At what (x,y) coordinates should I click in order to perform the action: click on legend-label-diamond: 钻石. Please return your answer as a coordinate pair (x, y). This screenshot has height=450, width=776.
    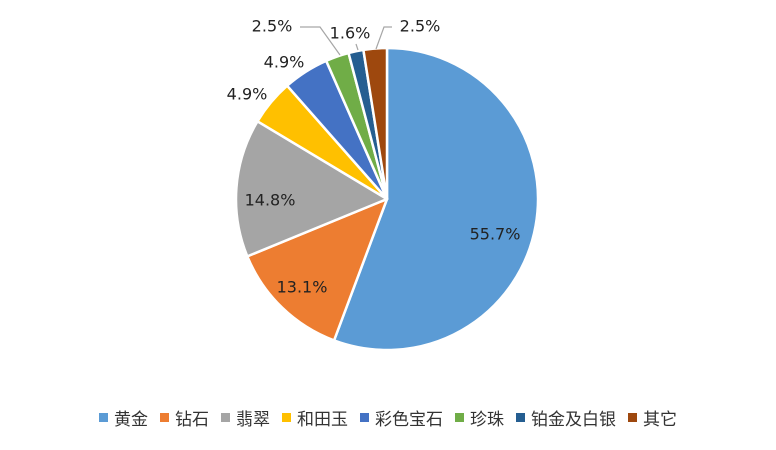
    Looking at the image, I should click on (192, 419).